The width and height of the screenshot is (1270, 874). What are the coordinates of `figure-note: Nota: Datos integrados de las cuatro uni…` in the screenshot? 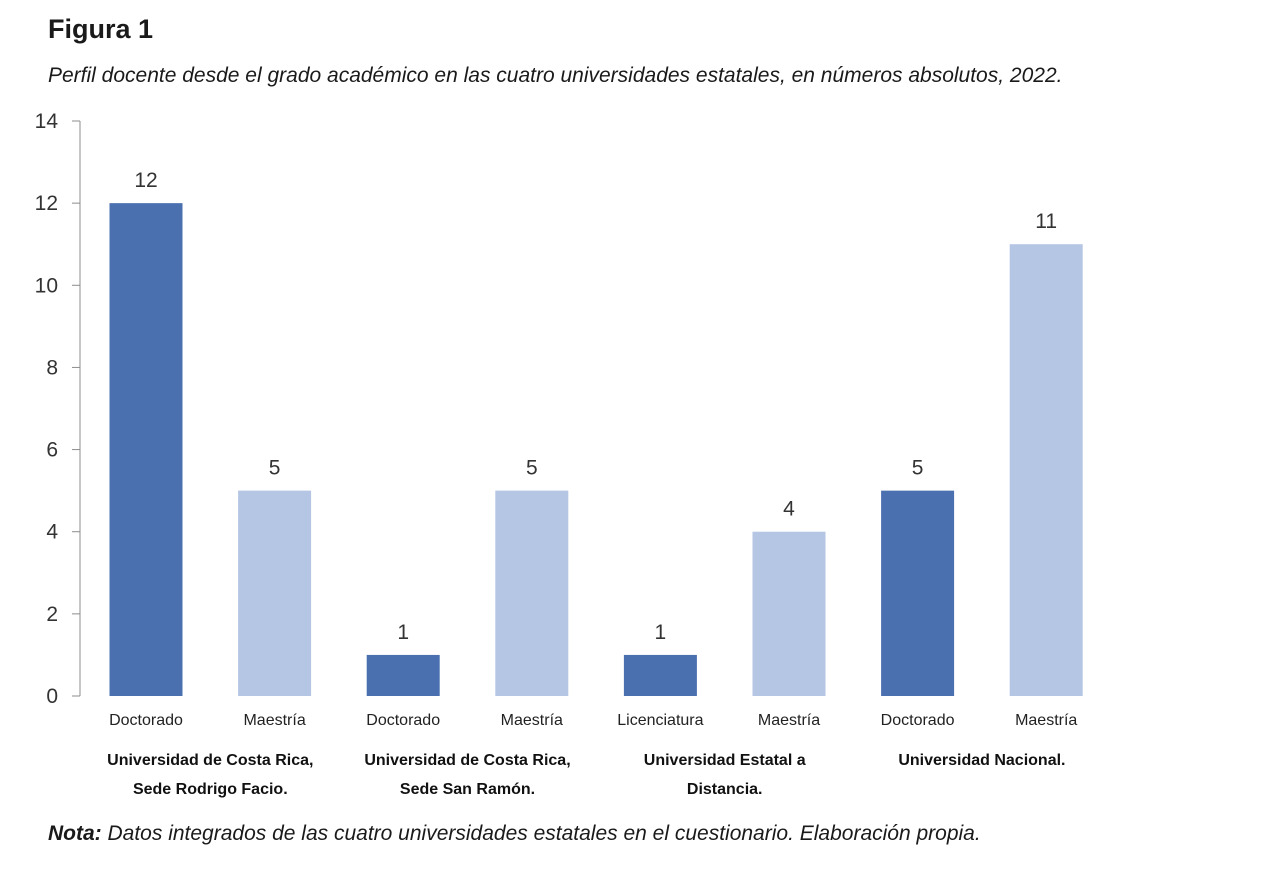 It's located at (514, 834).